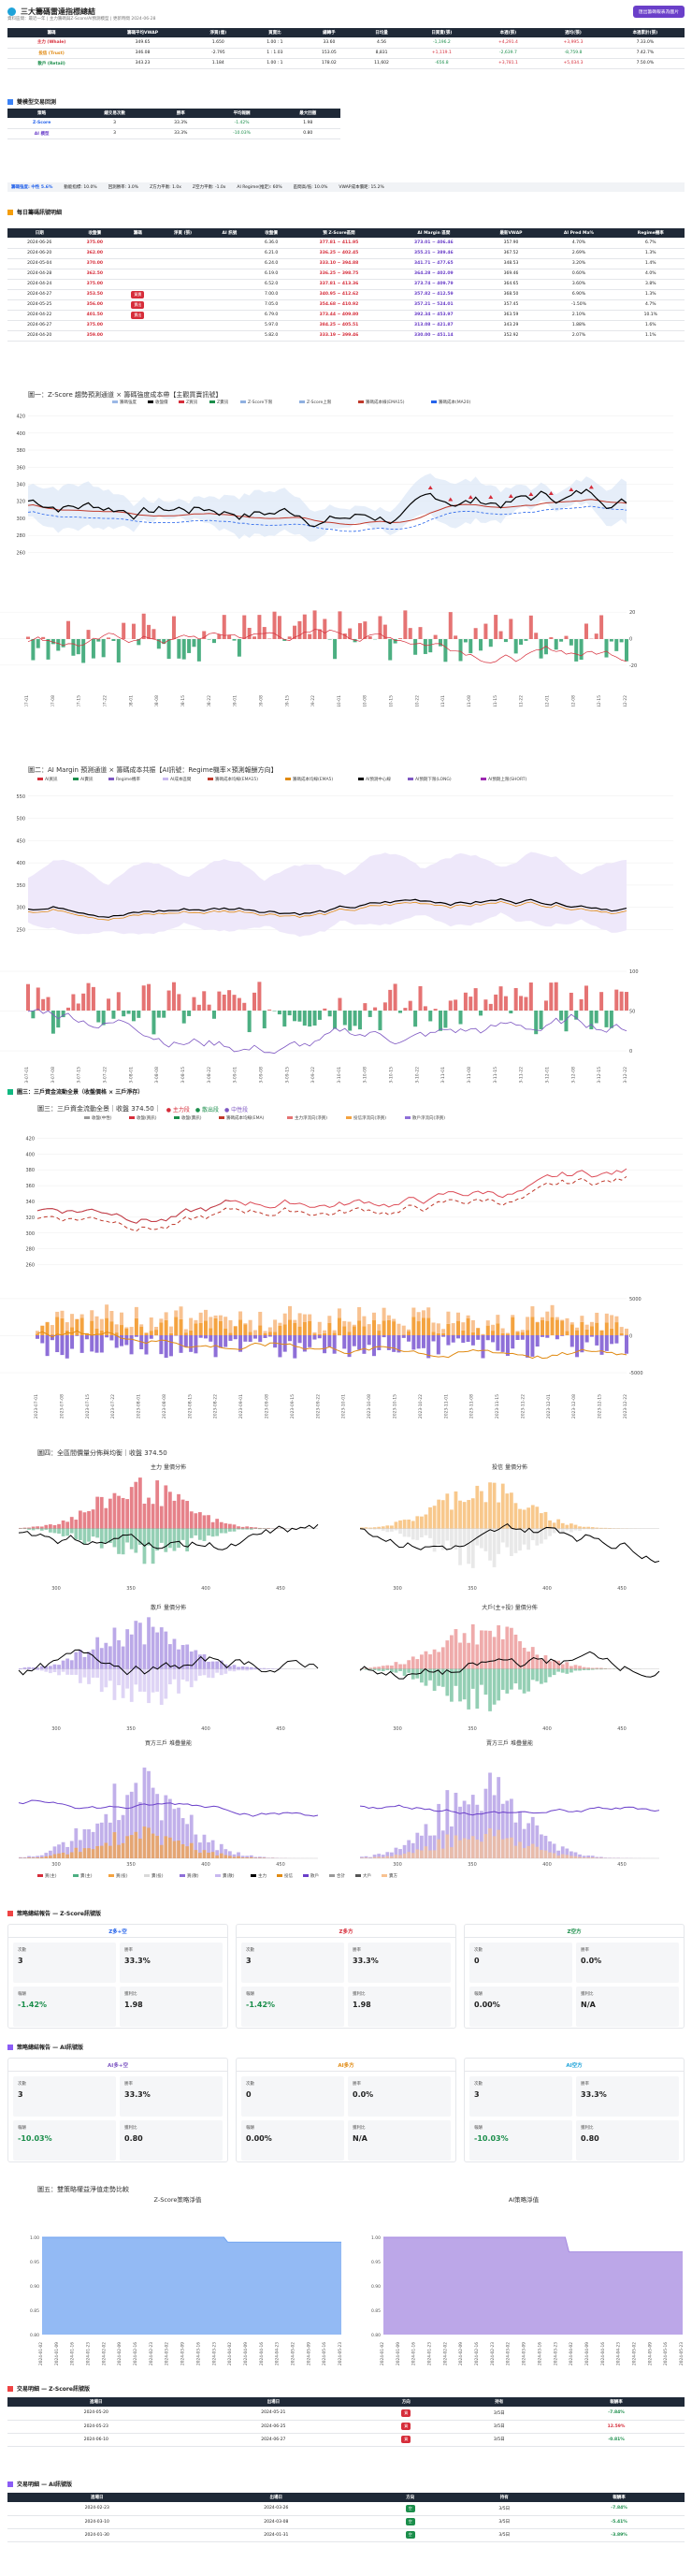  What do you see at coordinates (130, 2128) in the screenshot?
I see `metric-label: 獲利比` at bounding box center [130, 2128].